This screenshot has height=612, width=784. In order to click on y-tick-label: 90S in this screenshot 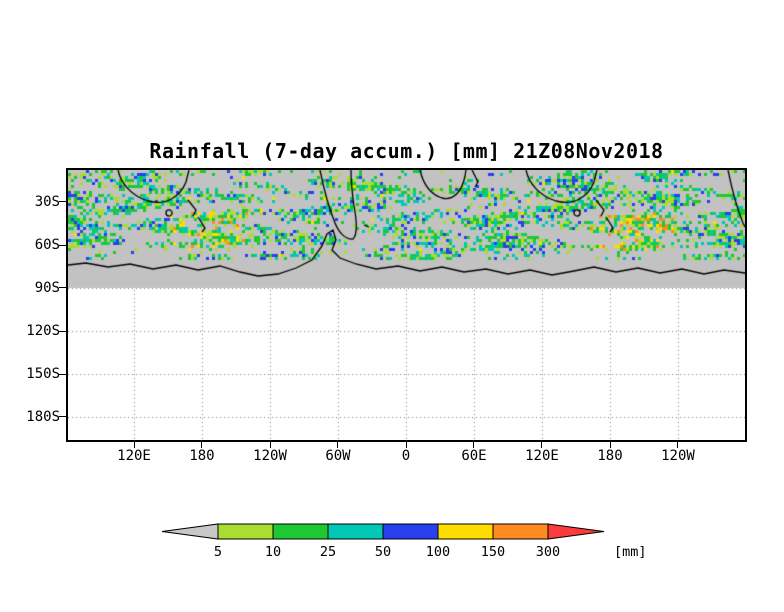, I will do `click(47, 287)`.